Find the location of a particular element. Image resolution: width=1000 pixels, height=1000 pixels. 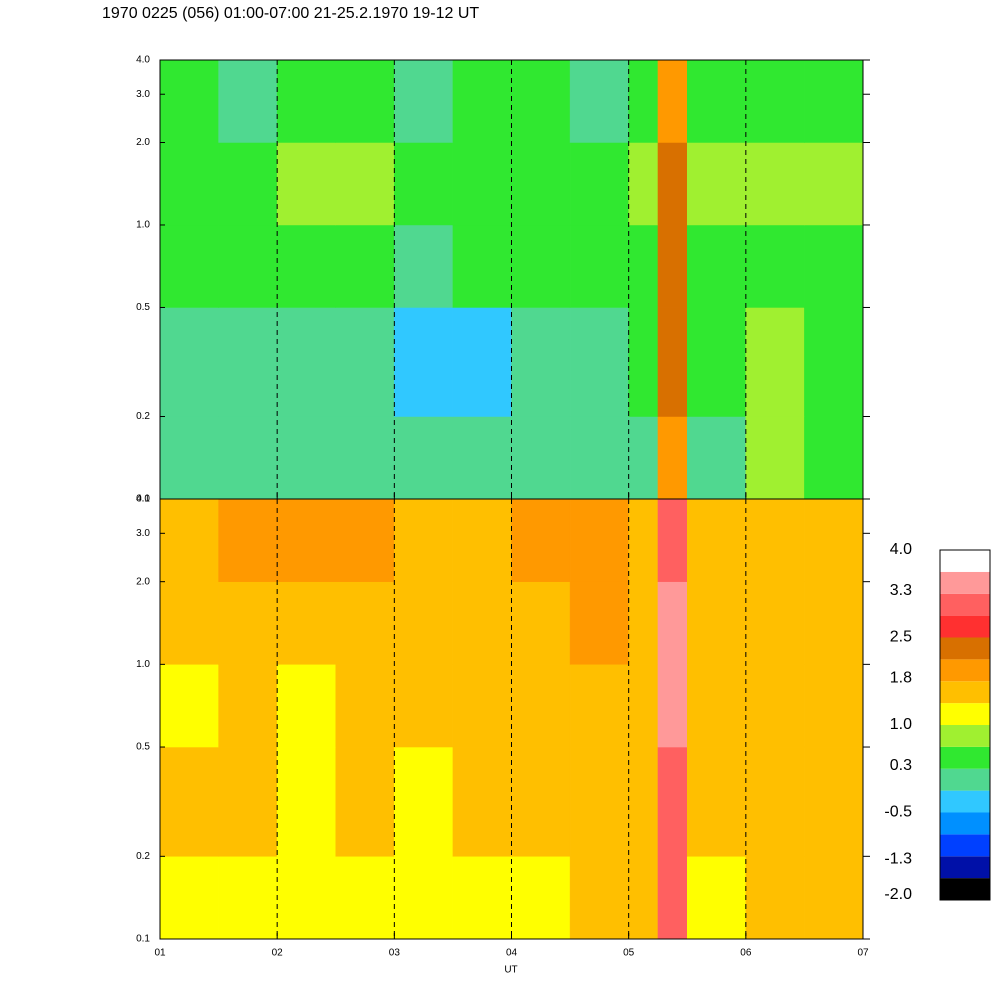

colorbar-frame is located at coordinates (965, 725).